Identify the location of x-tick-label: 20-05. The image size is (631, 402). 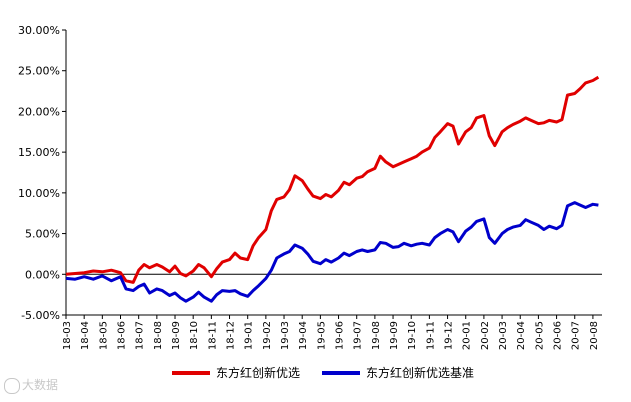
(539, 335).